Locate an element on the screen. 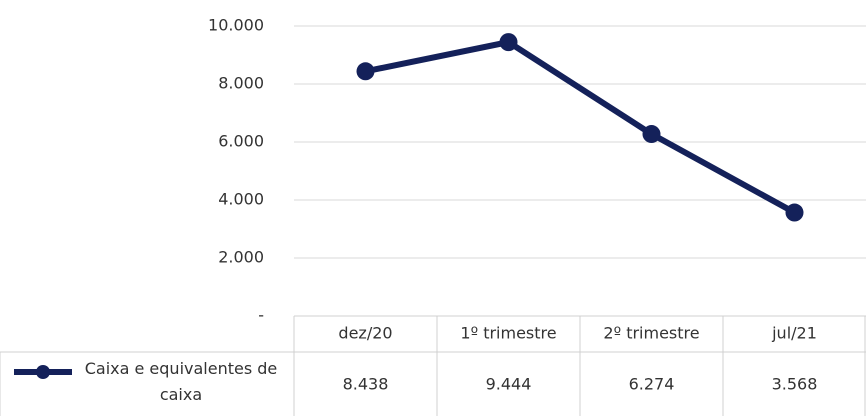 This screenshot has height=416, width=866. legend-marker is located at coordinates (43, 372).